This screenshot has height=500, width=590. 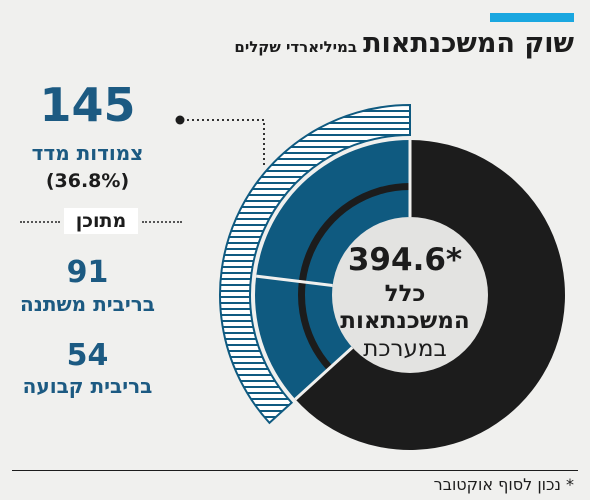 What do you see at coordinates (87, 105) in the screenshot?
I see `indexed-value: 145` at bounding box center [87, 105].